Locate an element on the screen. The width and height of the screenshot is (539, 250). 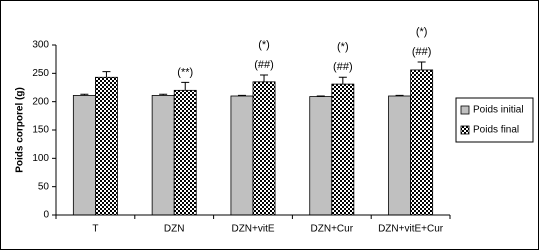
x-tick-label: DZN+Cur is located at coordinates (332, 229).